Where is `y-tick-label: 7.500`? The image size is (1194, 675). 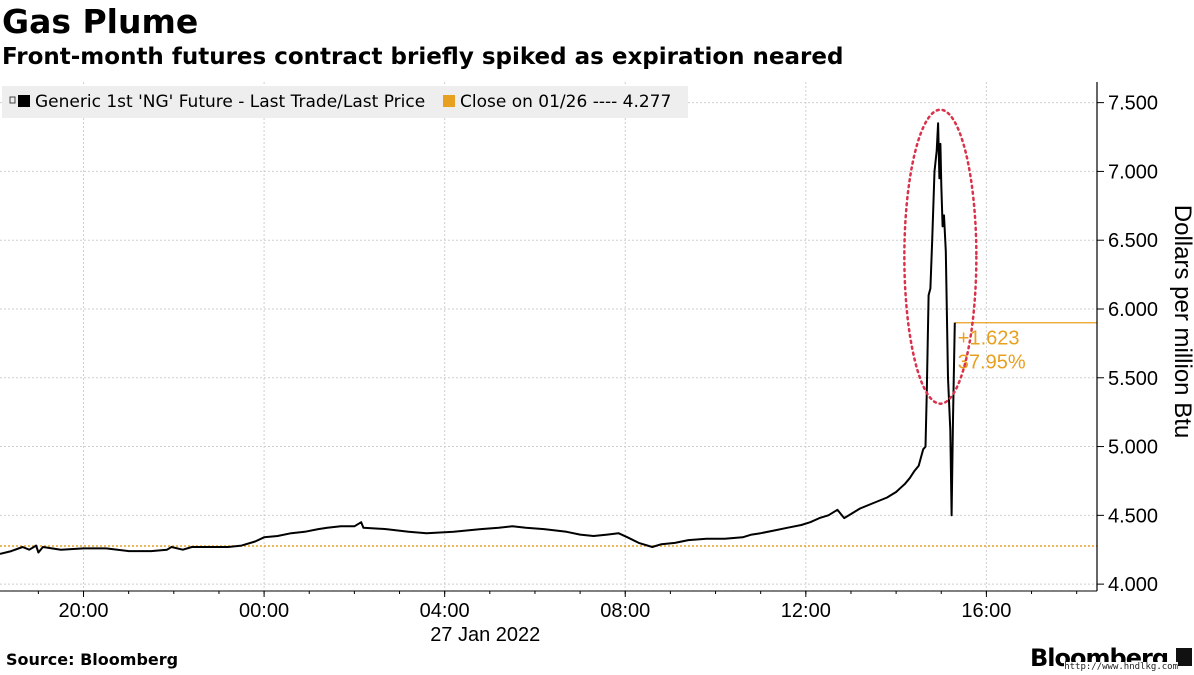 y-tick-label: 7.500 is located at coordinates (1133, 104).